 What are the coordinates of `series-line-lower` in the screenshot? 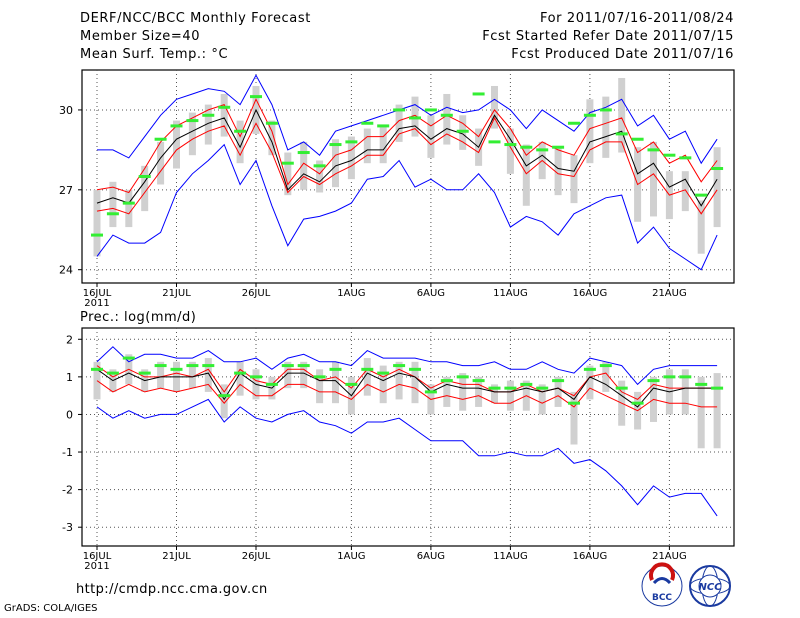 It's located at (407, 165).